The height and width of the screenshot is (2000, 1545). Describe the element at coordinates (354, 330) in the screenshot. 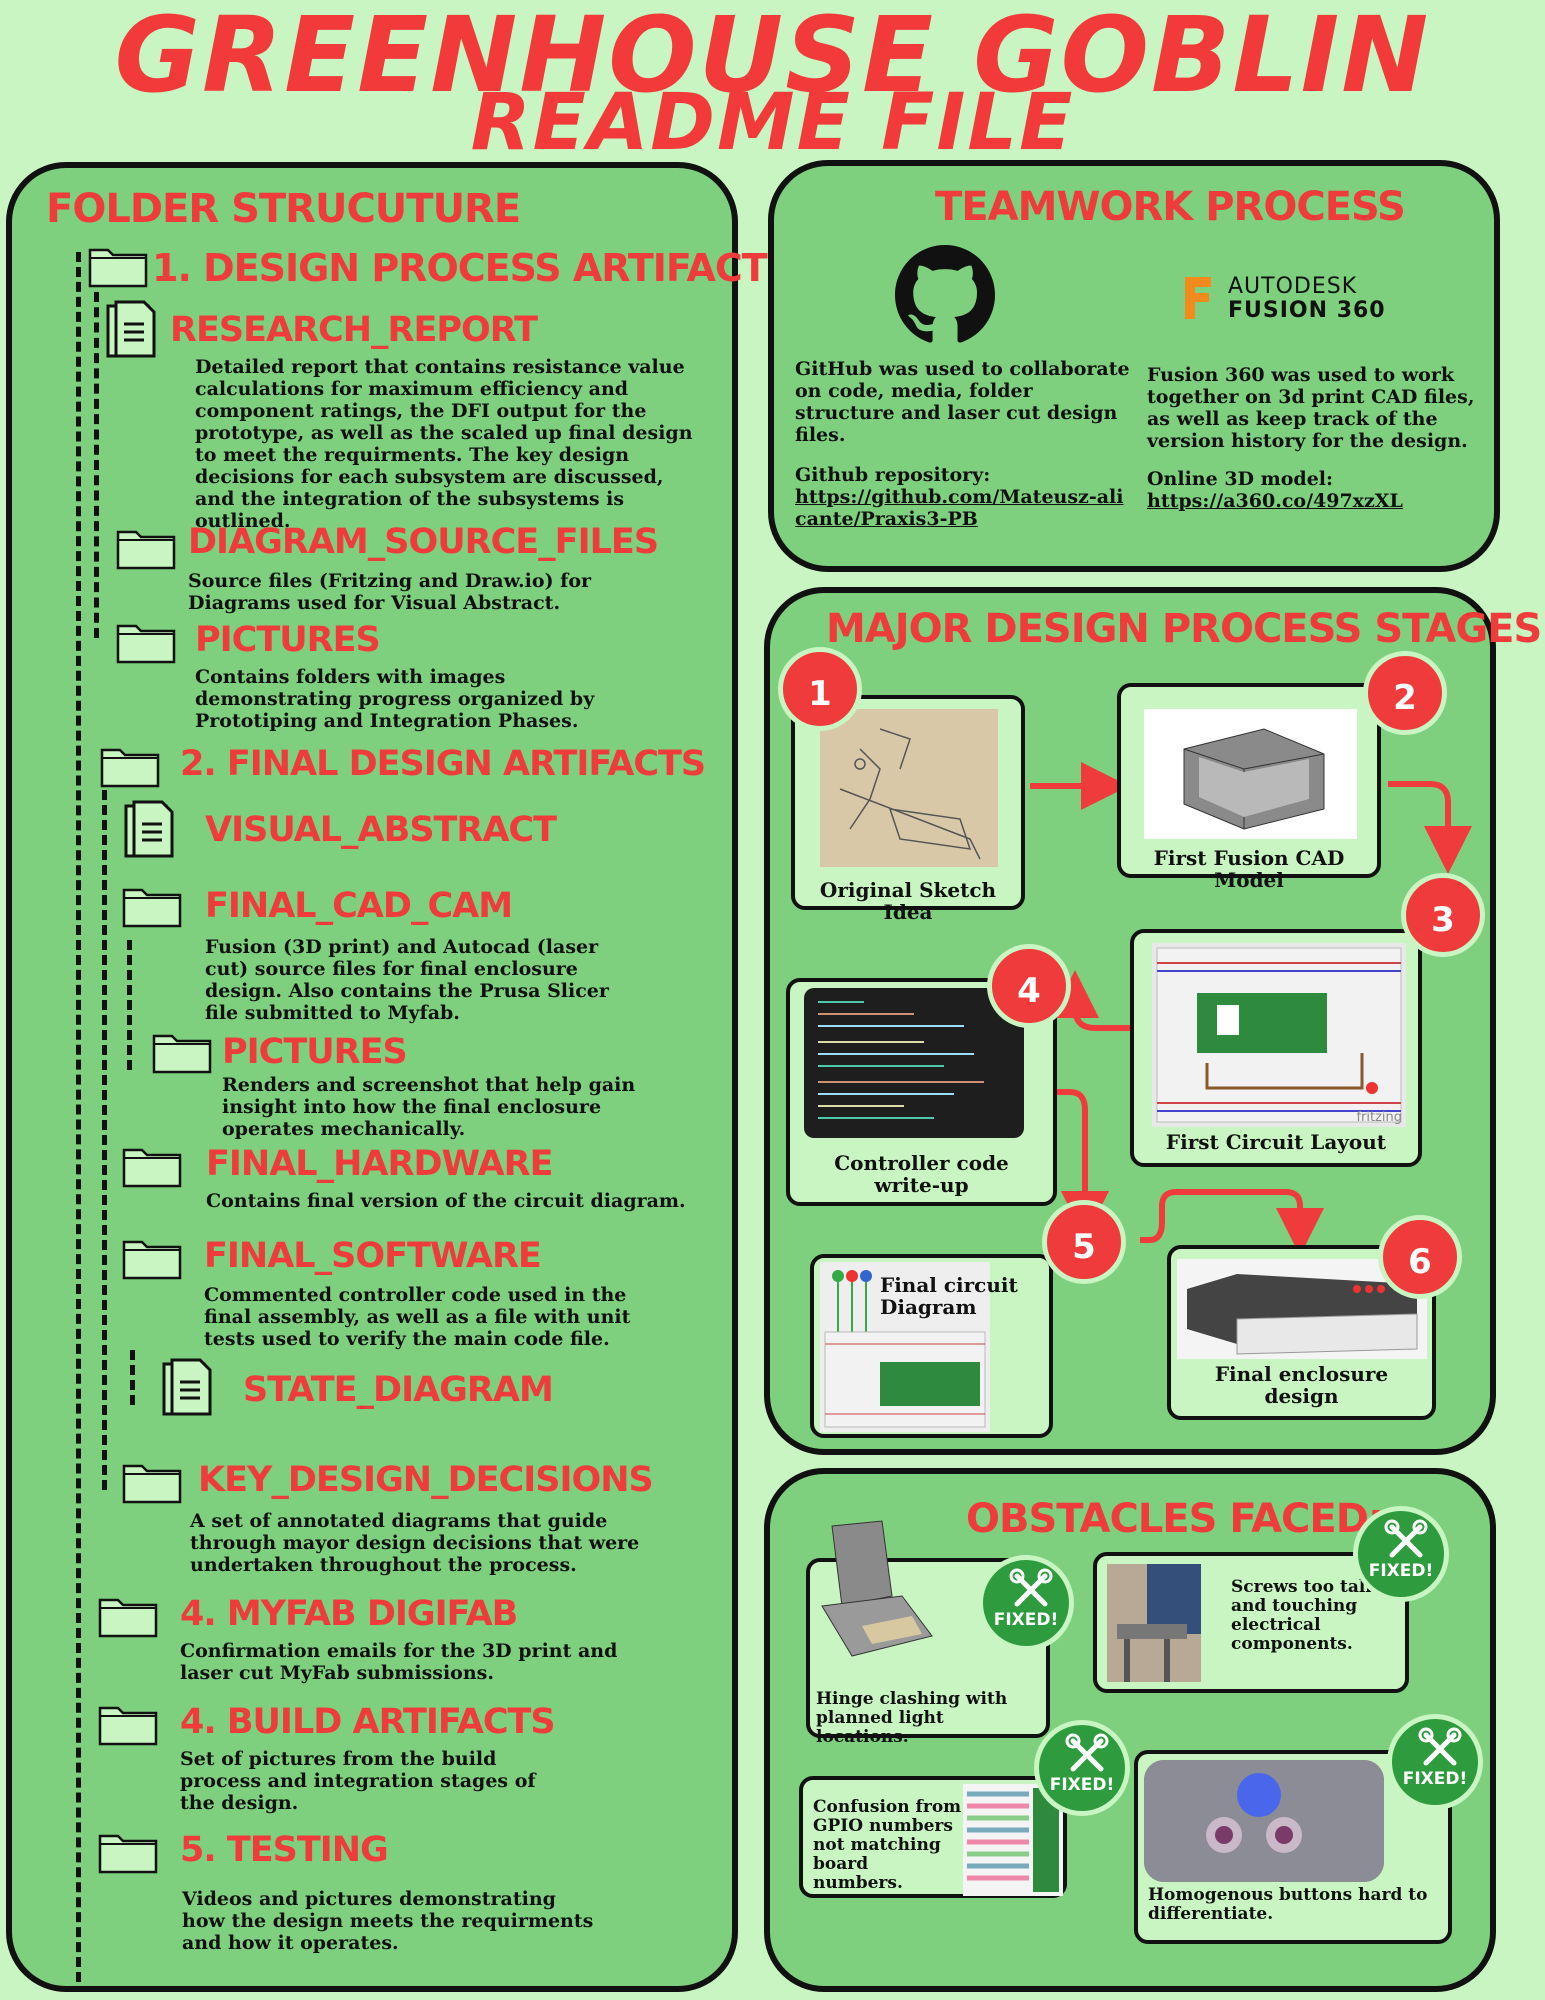

I see `doc-research-report: RESEARCH_REPORT` at that location.